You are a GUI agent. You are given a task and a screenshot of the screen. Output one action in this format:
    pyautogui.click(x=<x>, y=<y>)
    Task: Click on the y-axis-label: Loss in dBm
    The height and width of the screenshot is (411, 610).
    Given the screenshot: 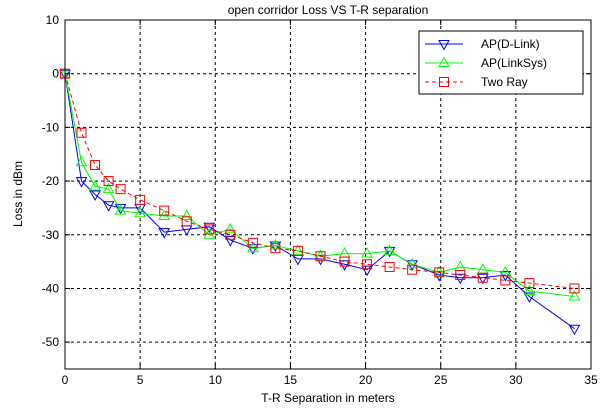 What is the action you would take?
    pyautogui.click(x=18, y=194)
    